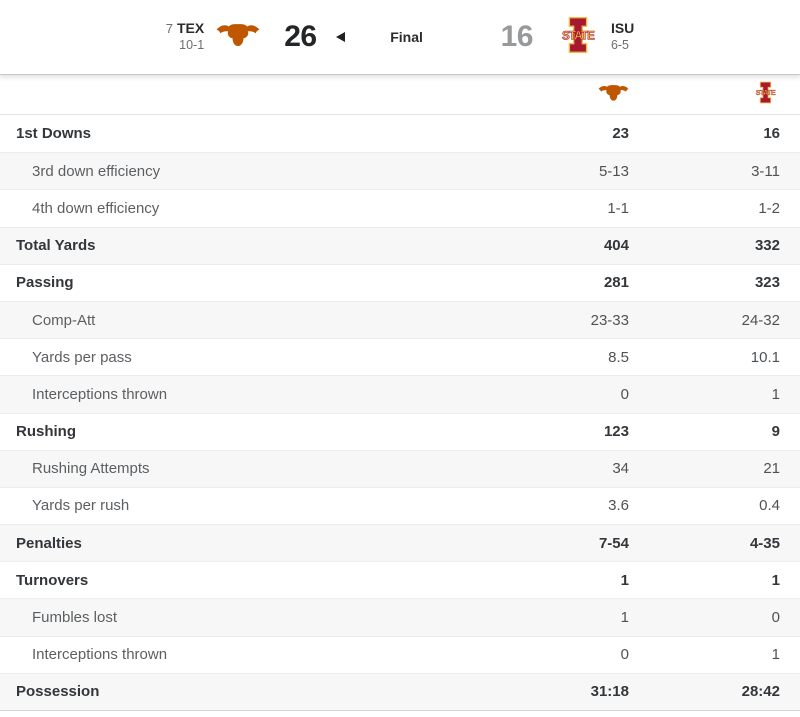 The image size is (800, 717). I want to click on stat-label: Fumbles lost, so click(75, 618).